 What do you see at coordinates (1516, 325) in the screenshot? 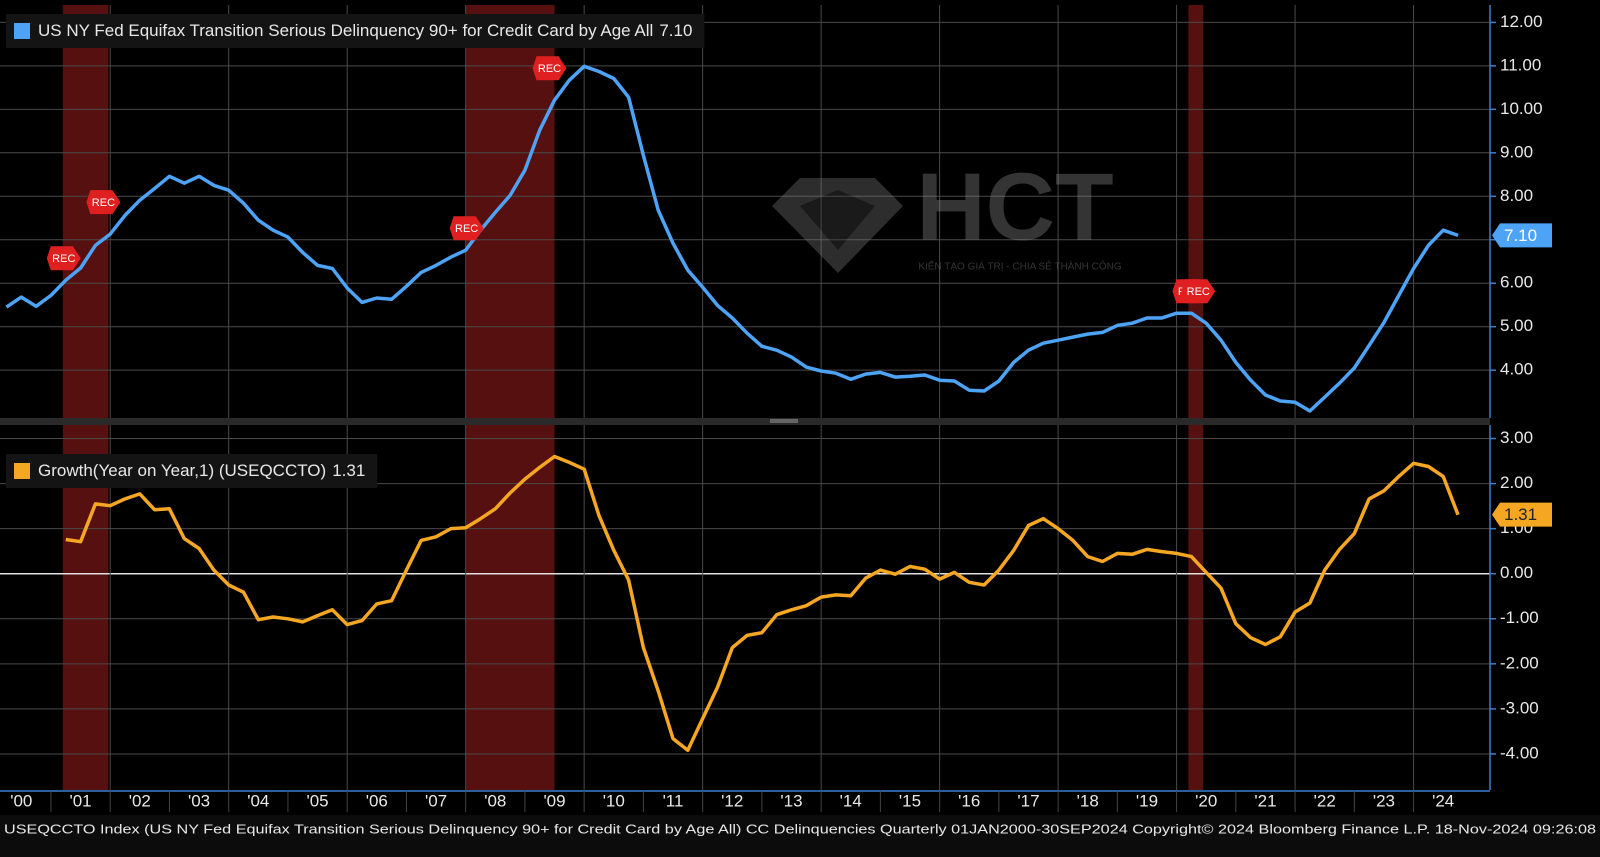
I see `y-tick-label: 5.00` at bounding box center [1516, 325].